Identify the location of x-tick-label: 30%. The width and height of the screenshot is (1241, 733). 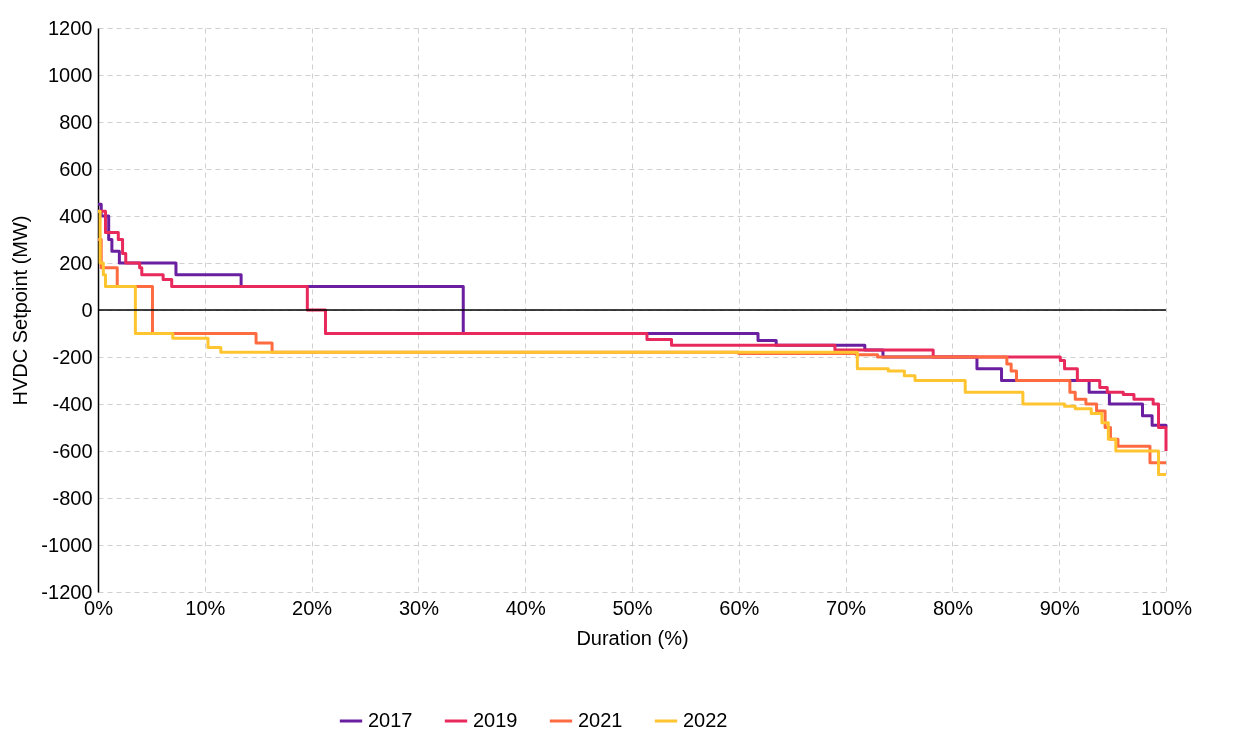
(419, 607).